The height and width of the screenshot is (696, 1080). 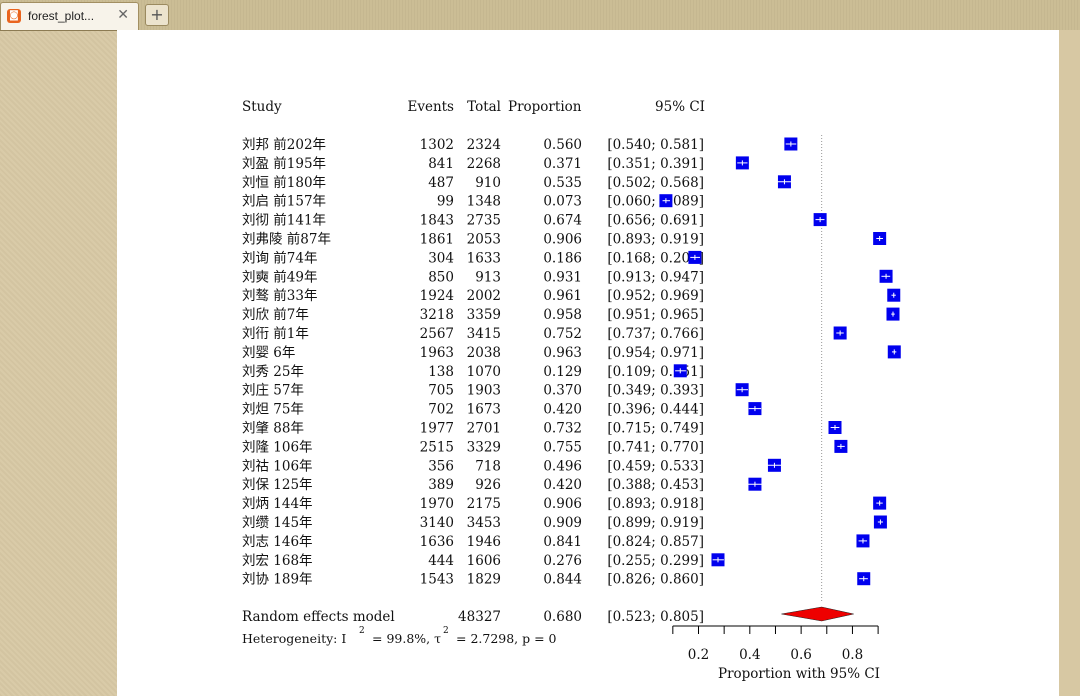 I want to click on study-name: 刘炟 75年, so click(x=273, y=410).